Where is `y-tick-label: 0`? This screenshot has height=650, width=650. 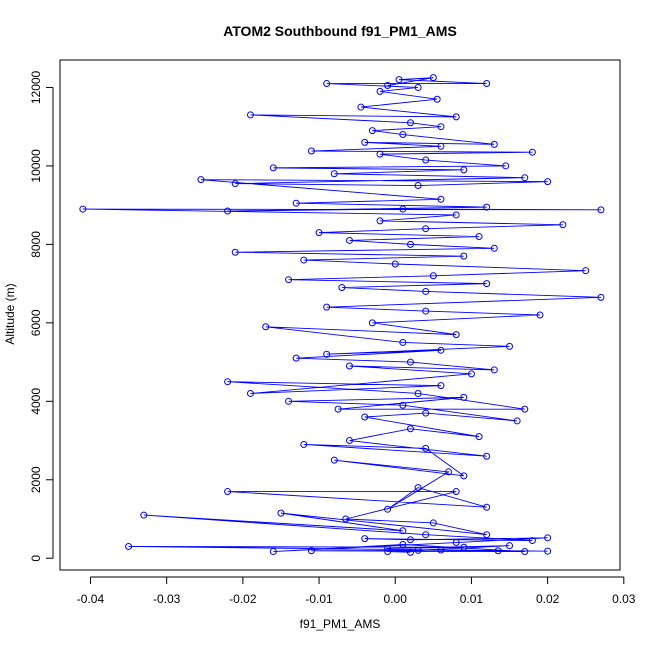
y-tick-label: 0 is located at coordinates (36, 558).